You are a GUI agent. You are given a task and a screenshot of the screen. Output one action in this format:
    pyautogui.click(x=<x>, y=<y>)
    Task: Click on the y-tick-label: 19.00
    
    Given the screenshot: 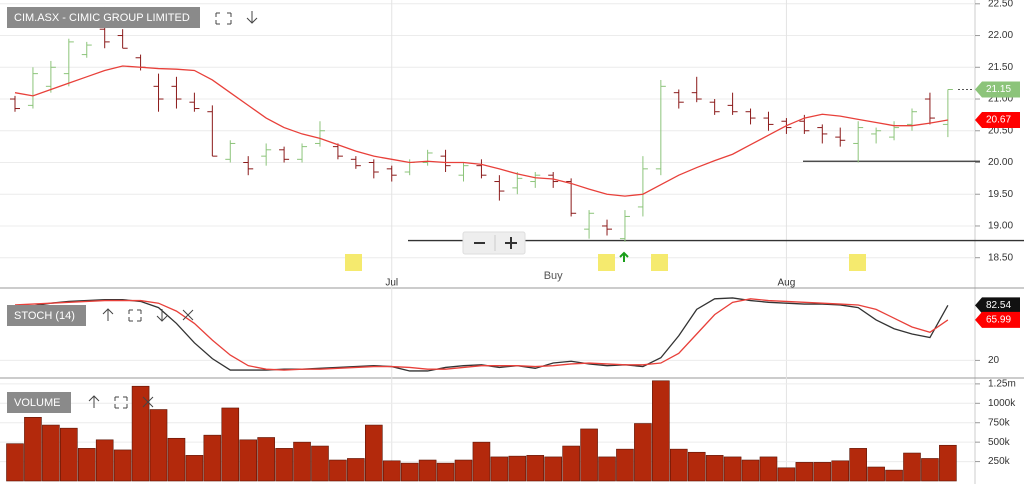 What is the action you would take?
    pyautogui.click(x=1000, y=226)
    